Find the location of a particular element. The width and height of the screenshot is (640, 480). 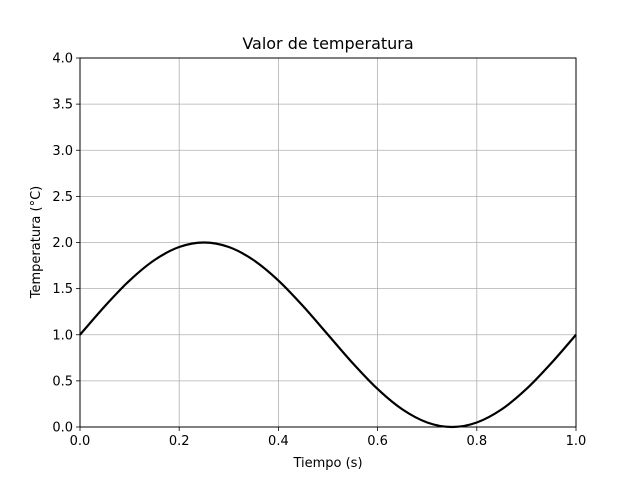

x-tick-label: 1.0 is located at coordinates (576, 441).